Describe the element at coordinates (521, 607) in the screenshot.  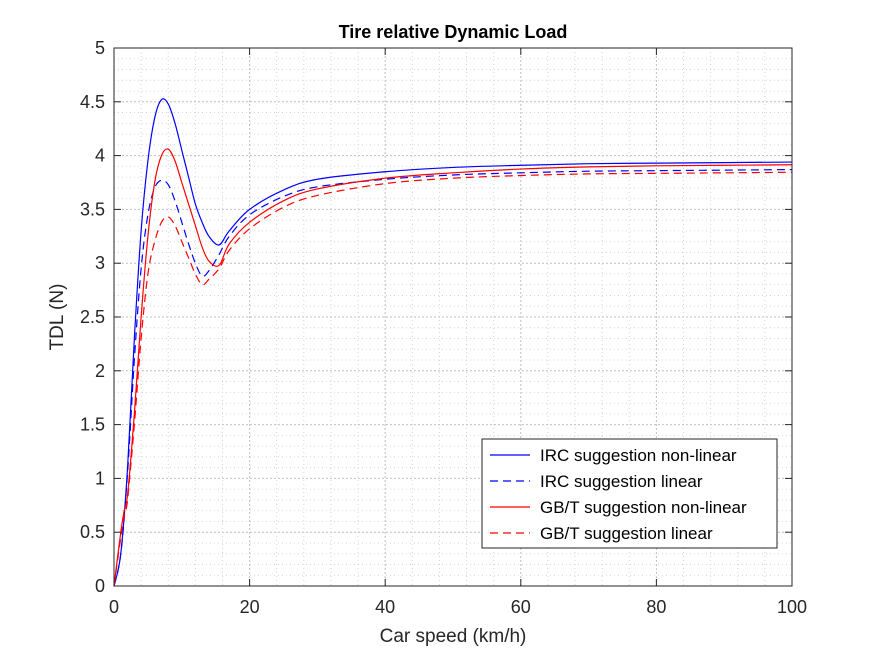
I see `x-tick-label: 60` at that location.